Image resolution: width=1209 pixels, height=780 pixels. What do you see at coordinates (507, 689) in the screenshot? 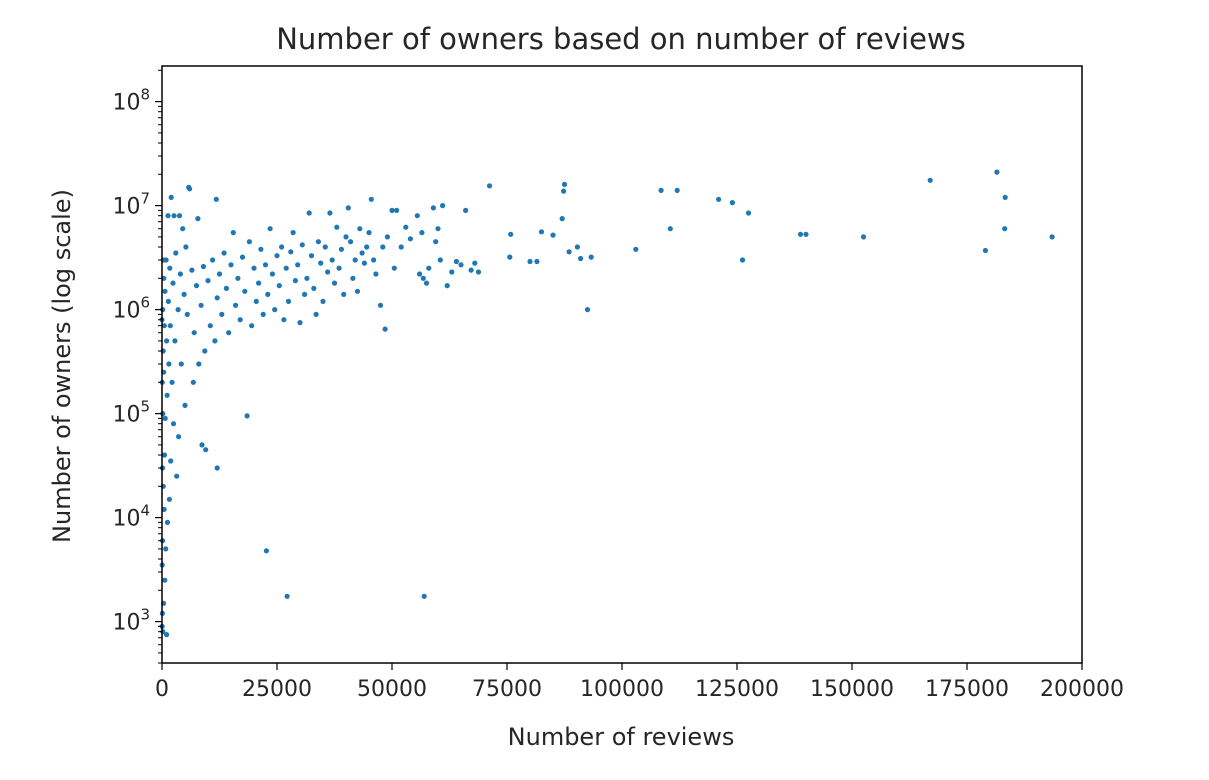
I see `x-tick-label: 75000` at bounding box center [507, 689].